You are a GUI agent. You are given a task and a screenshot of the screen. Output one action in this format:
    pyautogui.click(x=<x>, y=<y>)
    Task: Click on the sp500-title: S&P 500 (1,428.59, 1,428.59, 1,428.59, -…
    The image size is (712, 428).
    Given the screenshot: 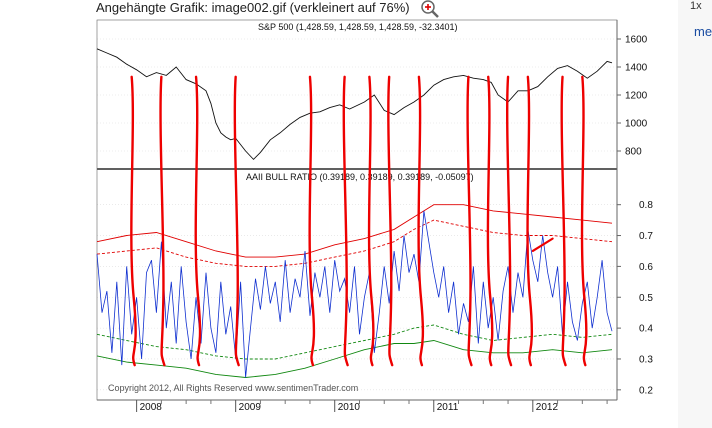 What is the action you would take?
    pyautogui.click(x=358, y=27)
    